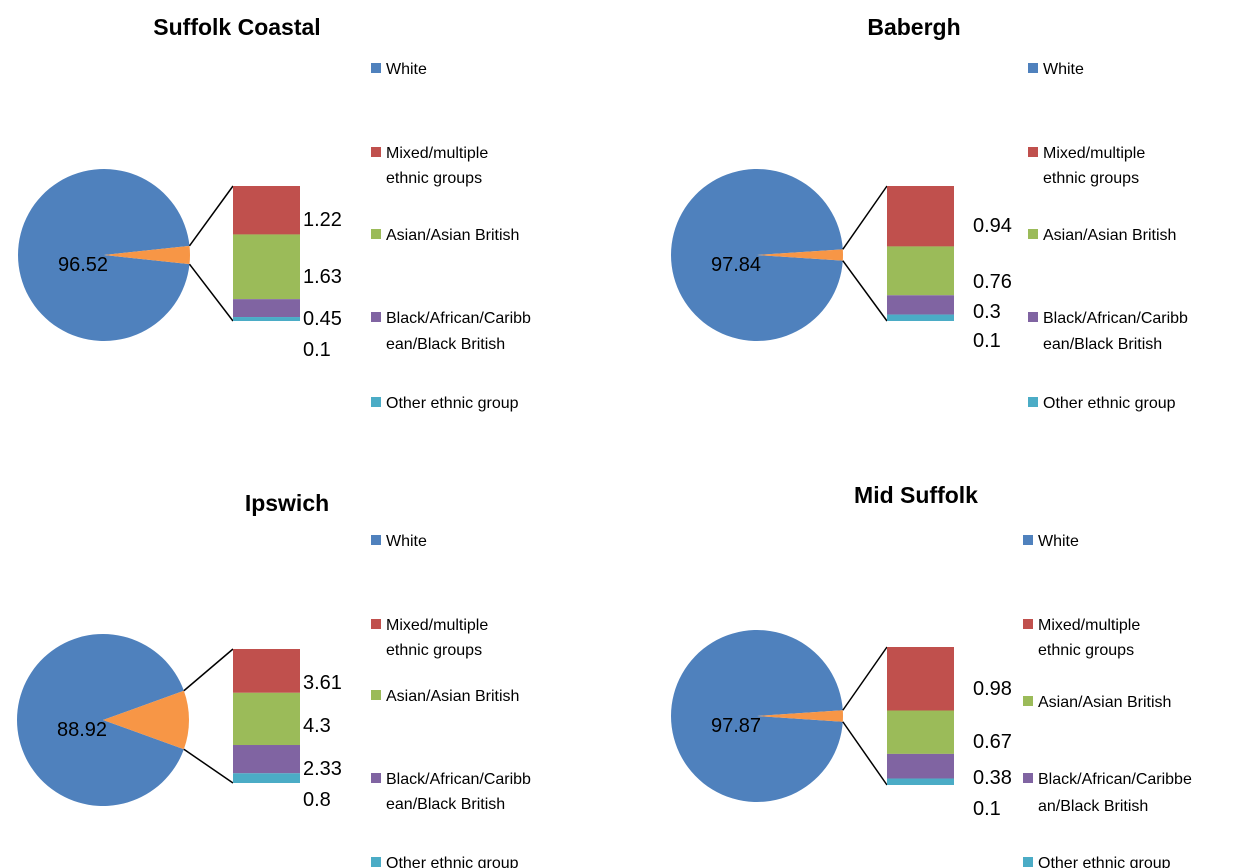 Image resolution: width=1243 pixels, height=868 pixels. What do you see at coordinates (736, 726) in the screenshot?
I see `data-label-white: 97.87` at bounding box center [736, 726].